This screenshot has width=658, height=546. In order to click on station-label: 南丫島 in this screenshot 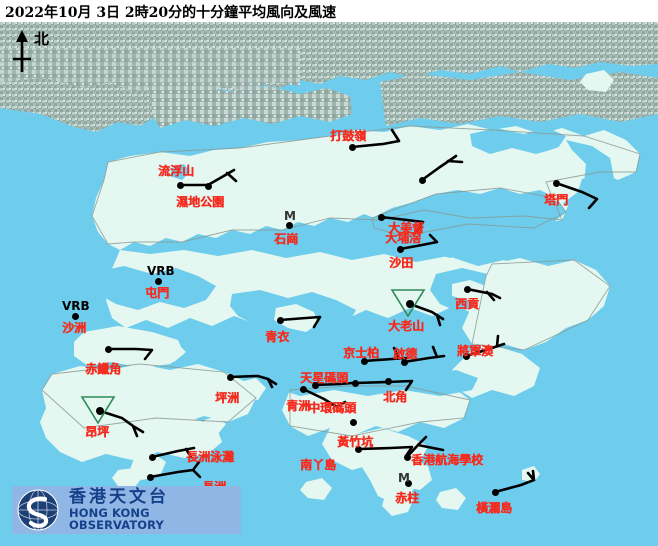, I will do `click(318, 465)`.